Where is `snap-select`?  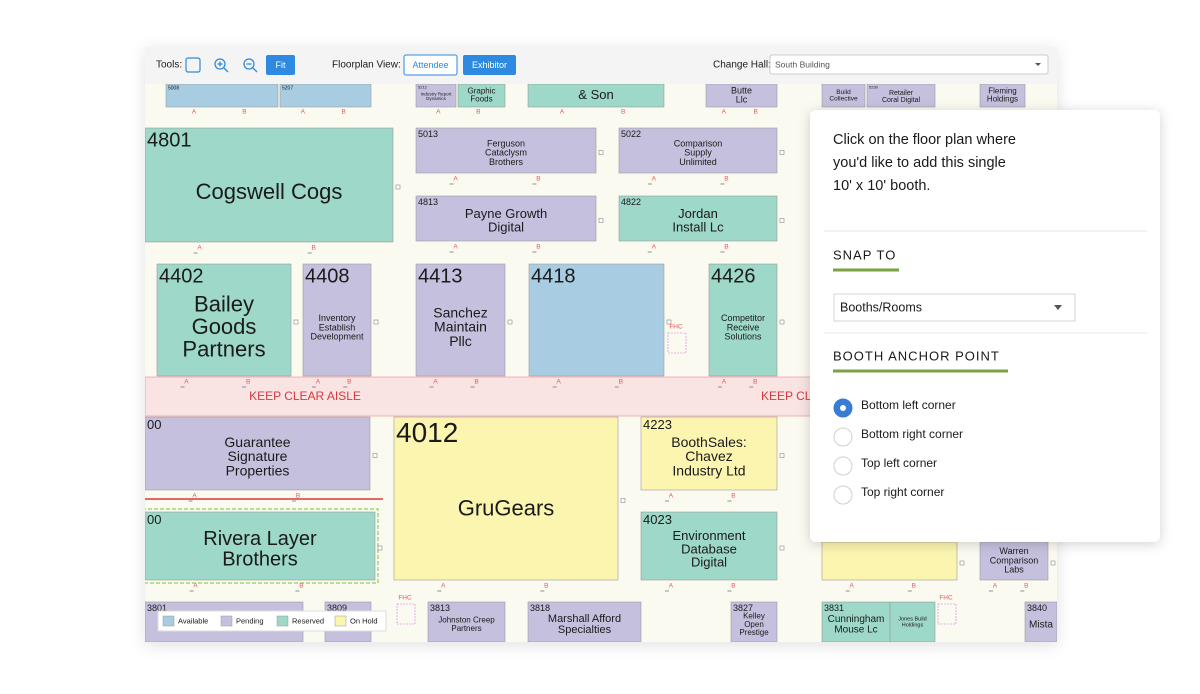
snap-select is located at coordinates (954, 307).